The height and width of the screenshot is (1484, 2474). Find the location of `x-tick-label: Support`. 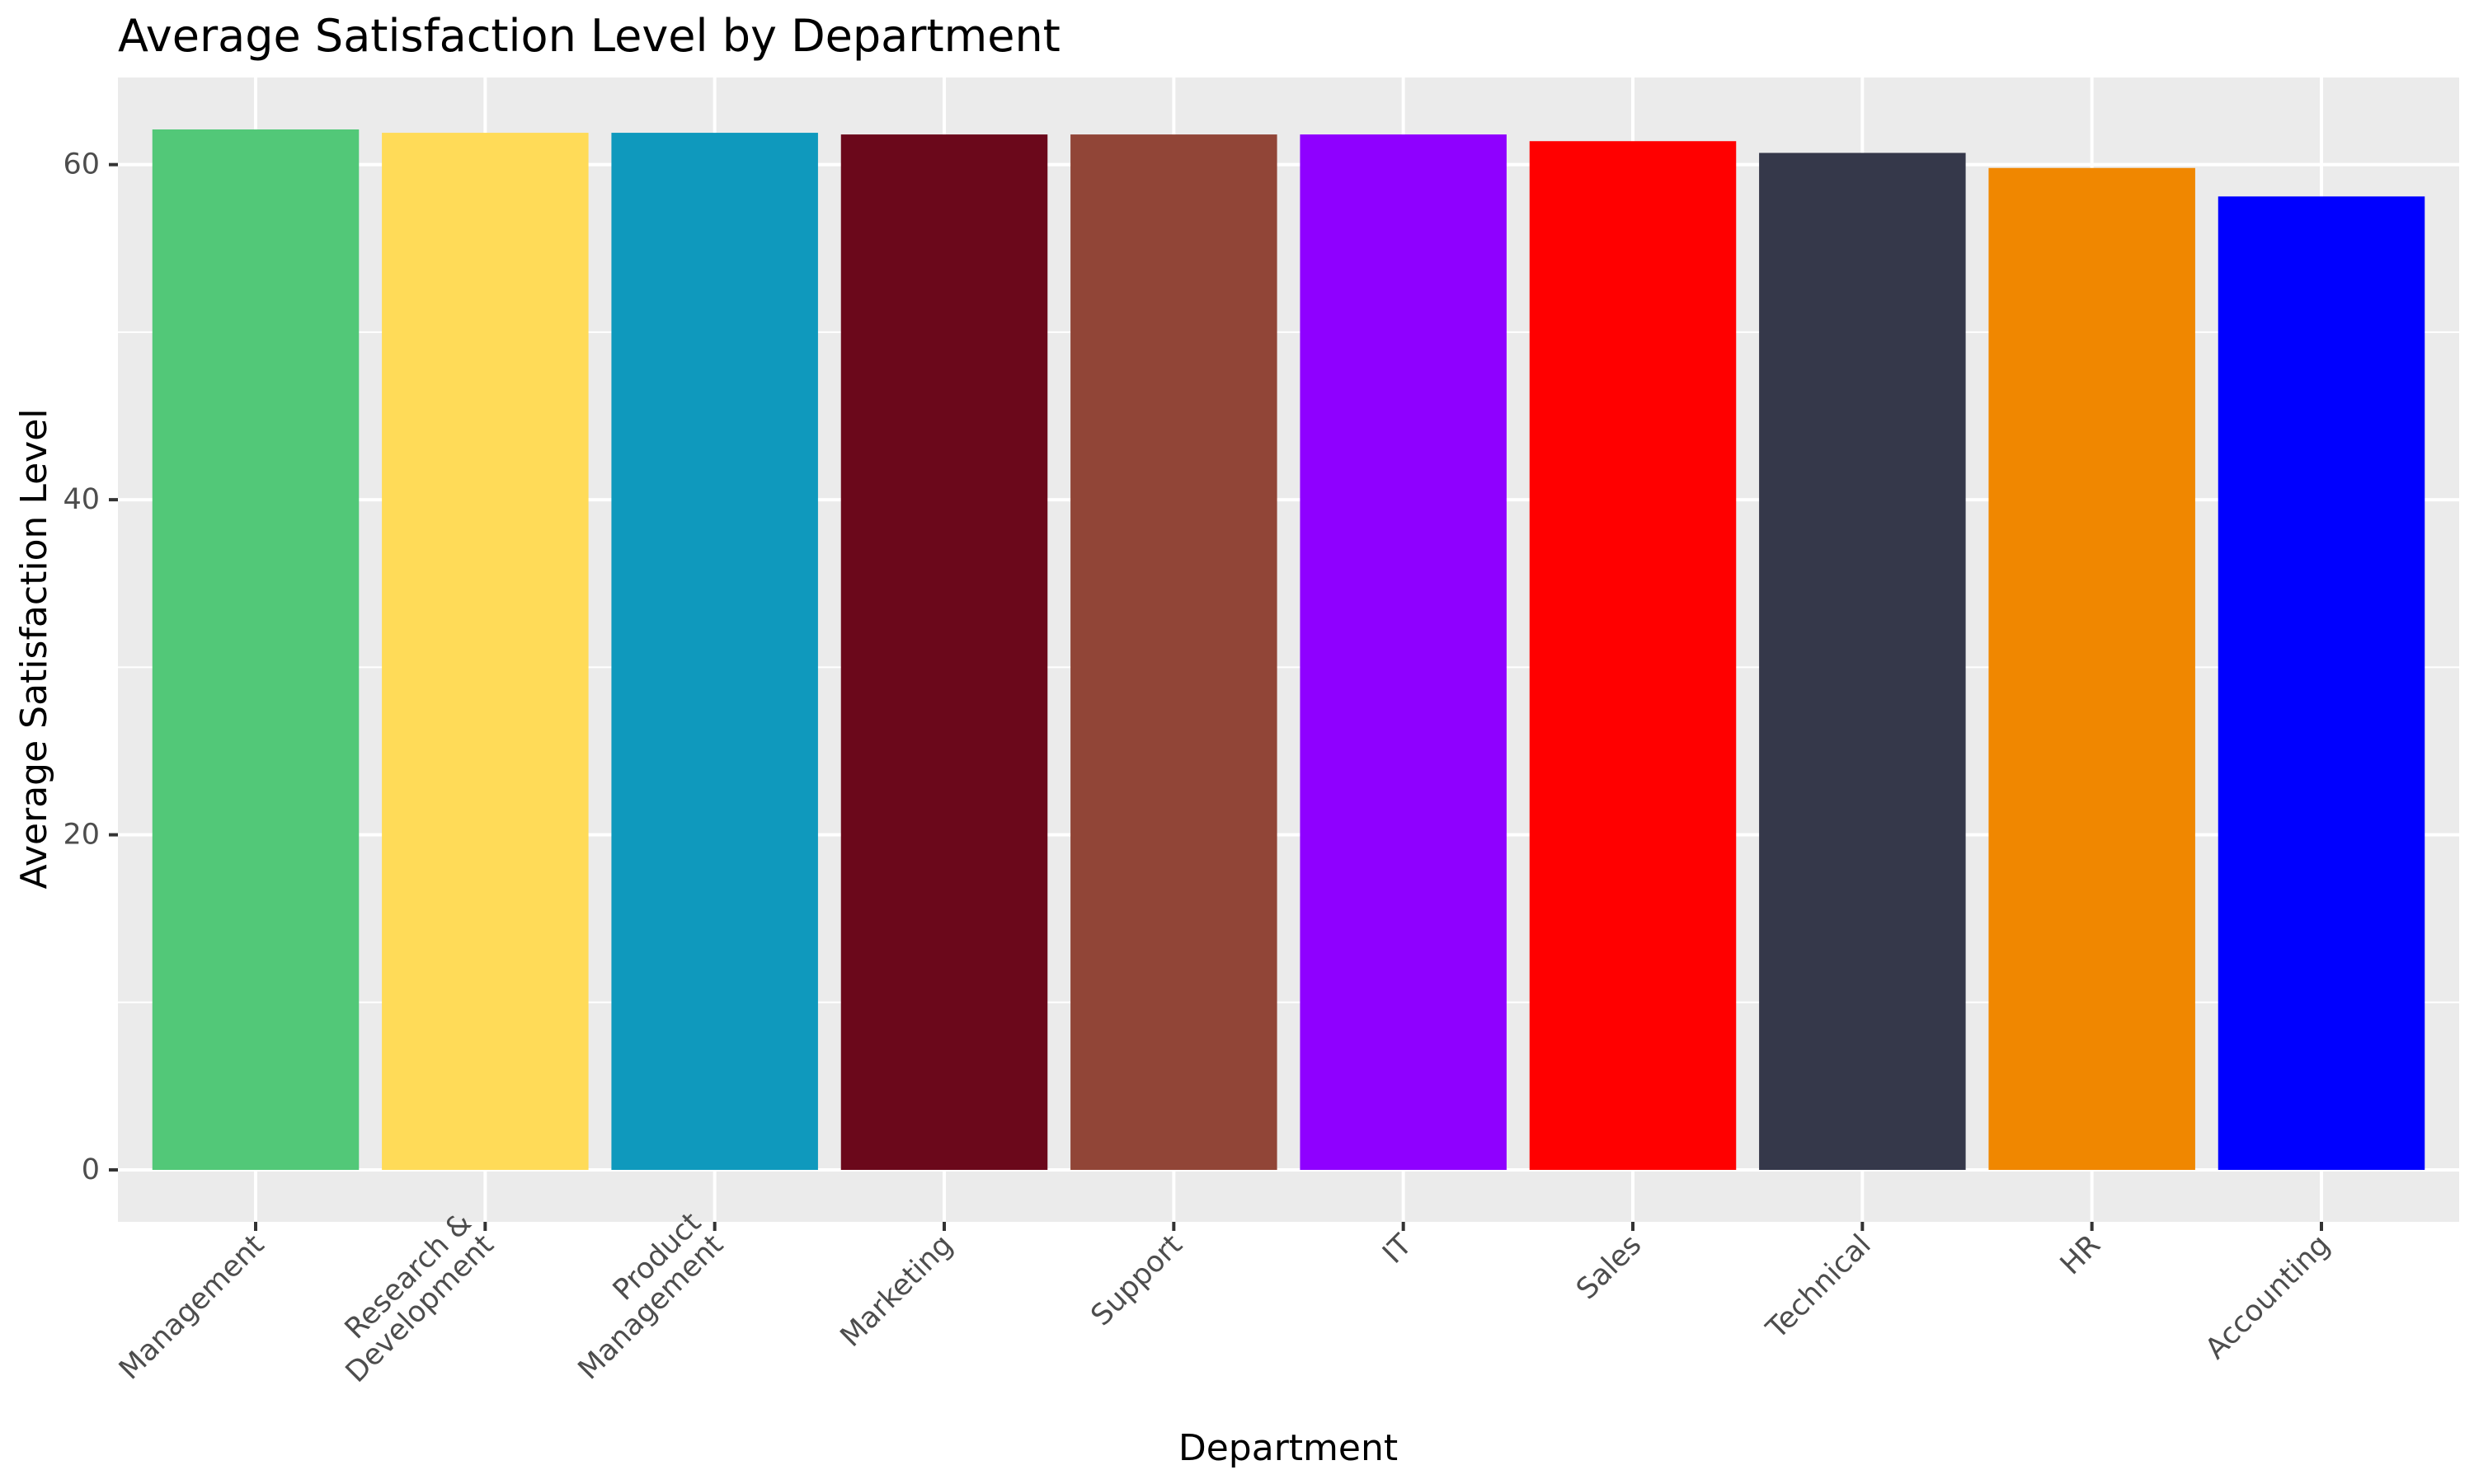

x-tick-label: Support is located at coordinates (1137, 1280).